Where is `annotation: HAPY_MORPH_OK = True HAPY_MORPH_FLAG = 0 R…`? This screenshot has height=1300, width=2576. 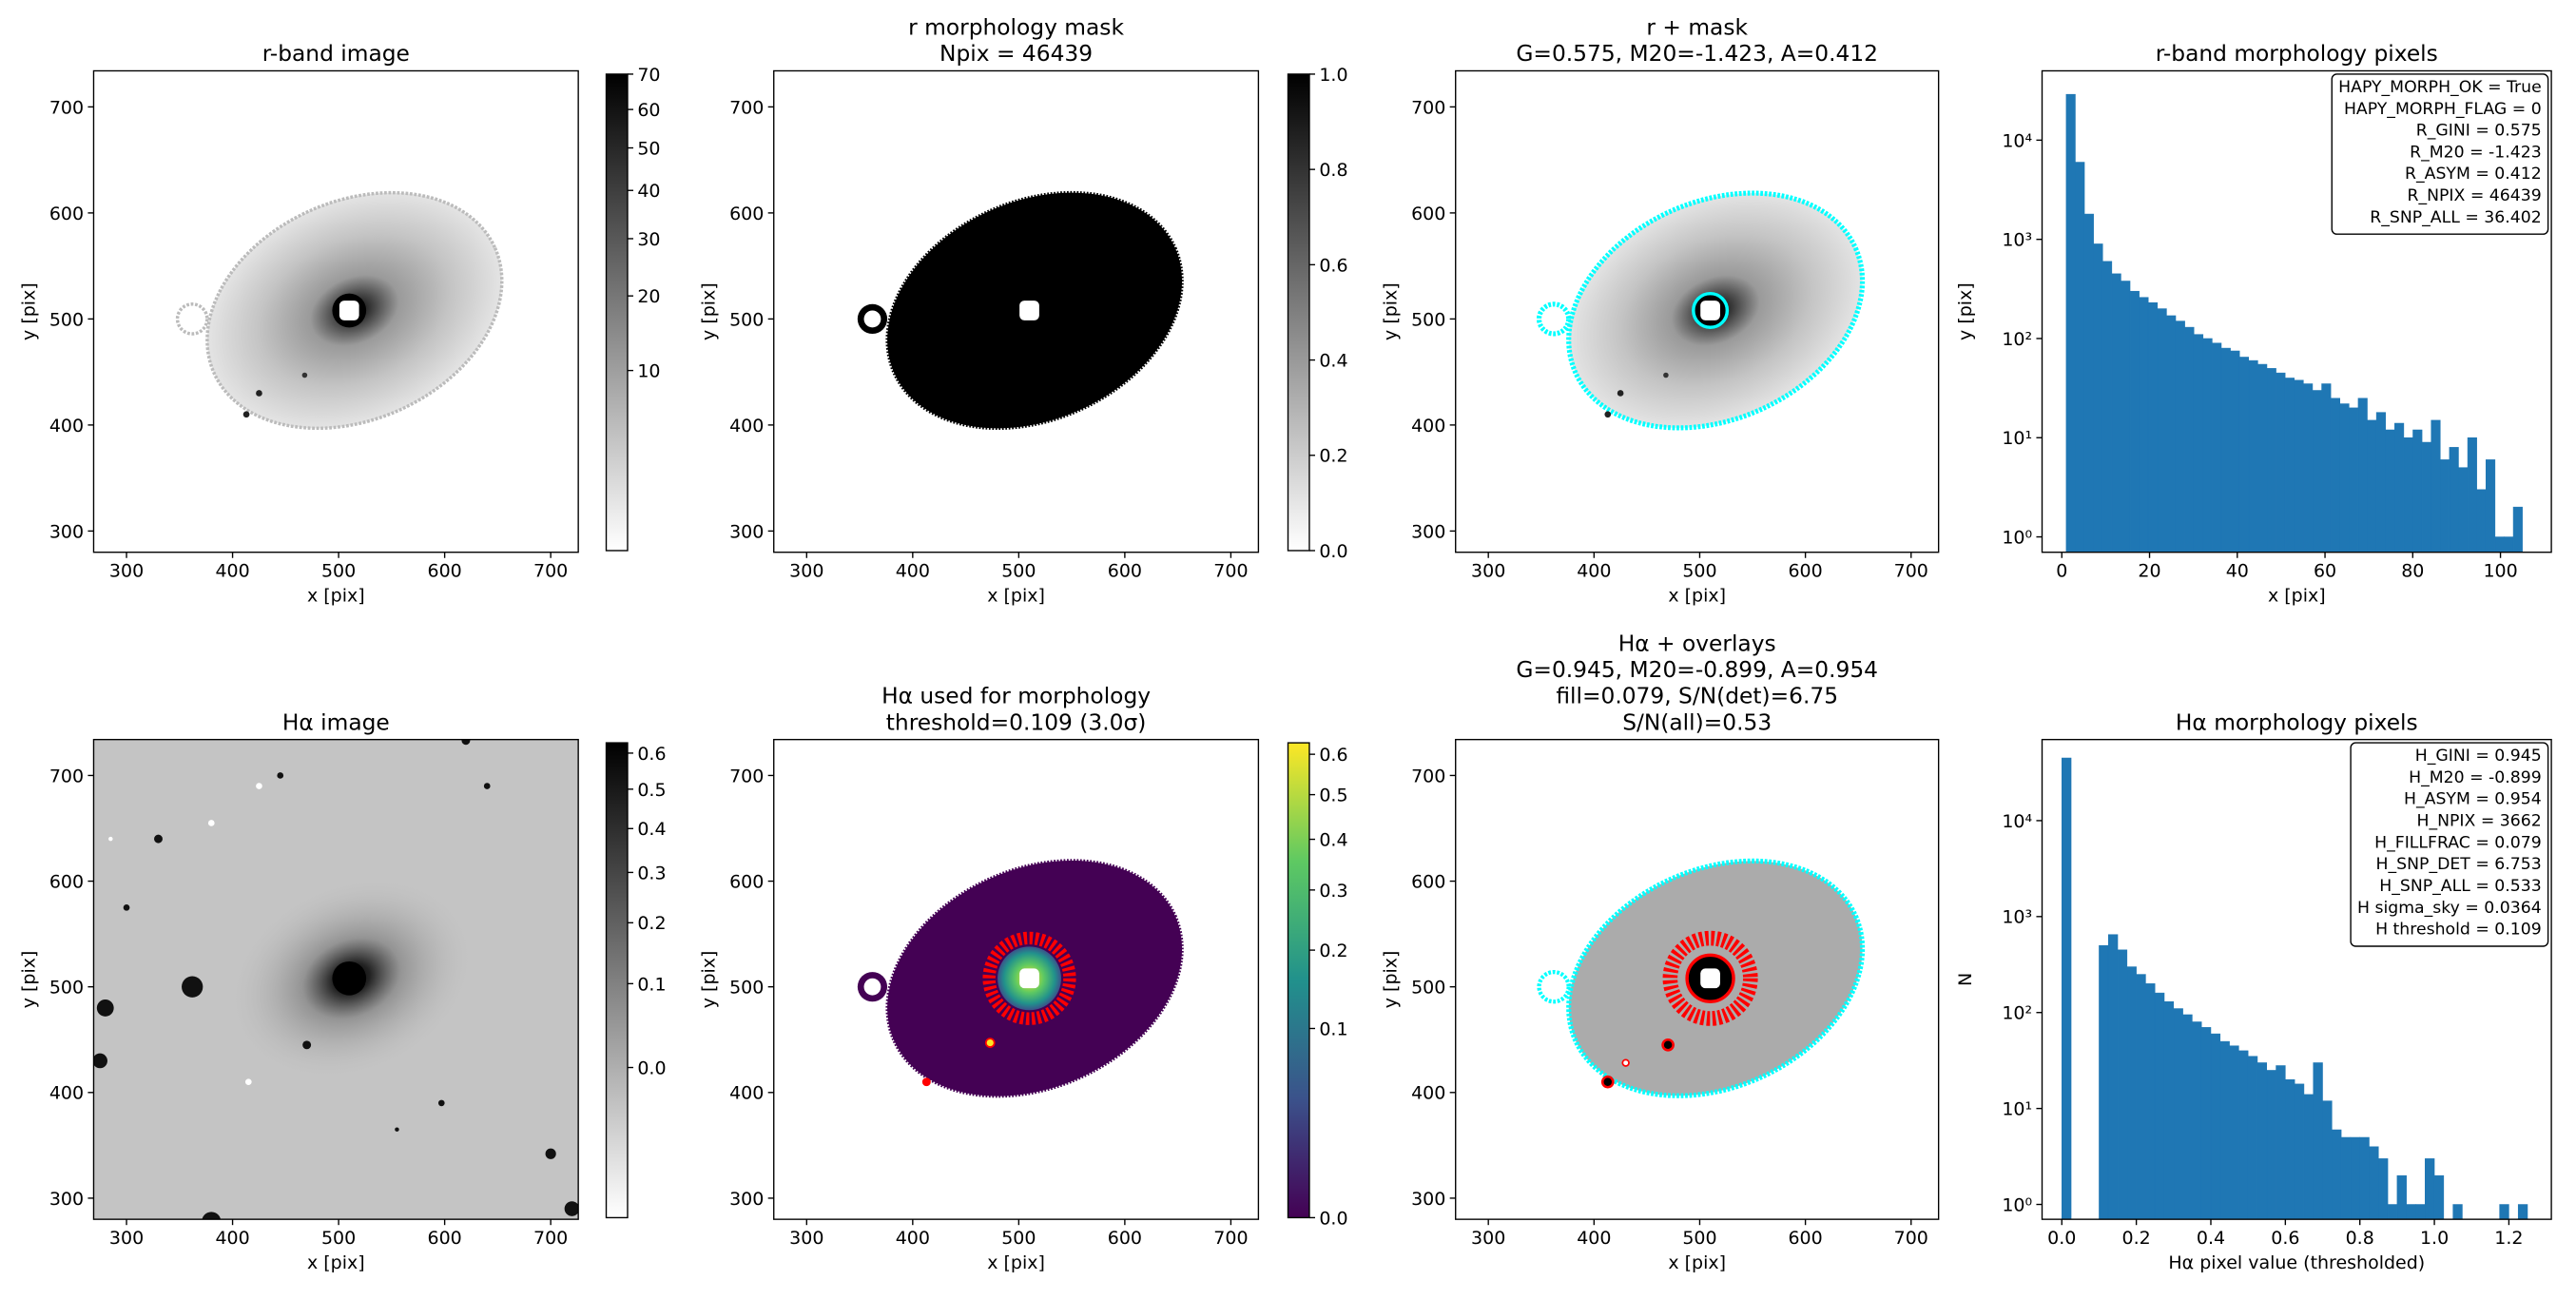
annotation: HAPY_MORPH_OK = True HAPY_MORPH_FLAG = 0 R… is located at coordinates (2440, 154).